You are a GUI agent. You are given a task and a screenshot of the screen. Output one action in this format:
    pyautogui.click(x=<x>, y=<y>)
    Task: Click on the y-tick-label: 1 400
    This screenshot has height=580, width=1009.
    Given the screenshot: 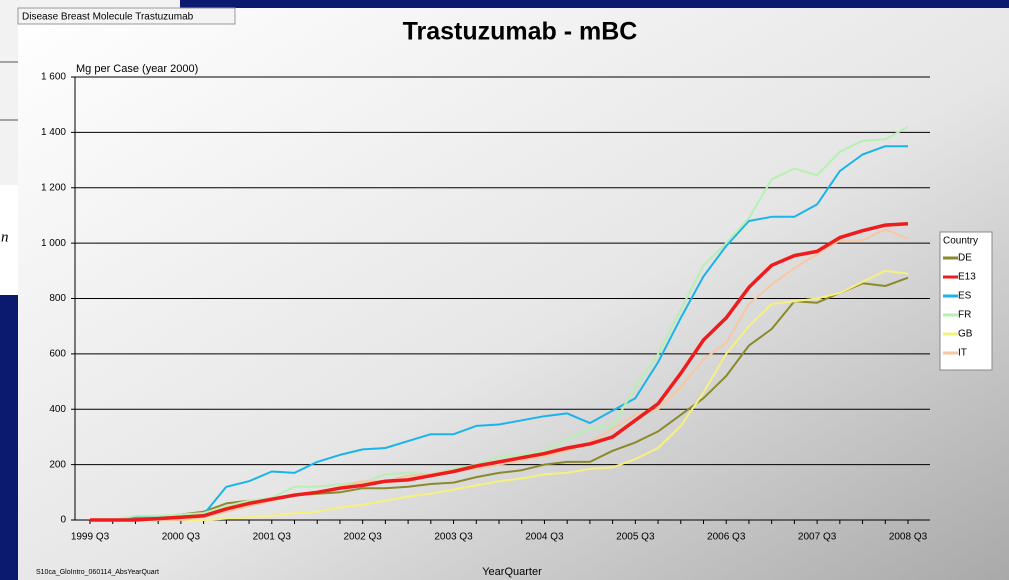 What is the action you would take?
    pyautogui.click(x=53, y=132)
    